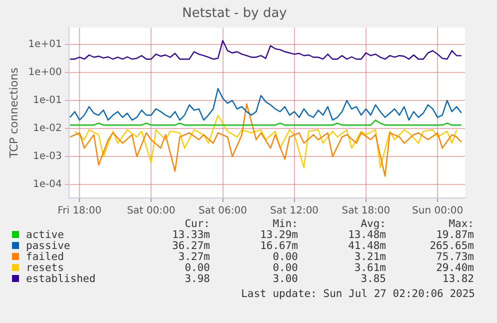 The height and width of the screenshot is (323, 497). I want to click on y-tick-label: 1e-04, so click(47, 184).